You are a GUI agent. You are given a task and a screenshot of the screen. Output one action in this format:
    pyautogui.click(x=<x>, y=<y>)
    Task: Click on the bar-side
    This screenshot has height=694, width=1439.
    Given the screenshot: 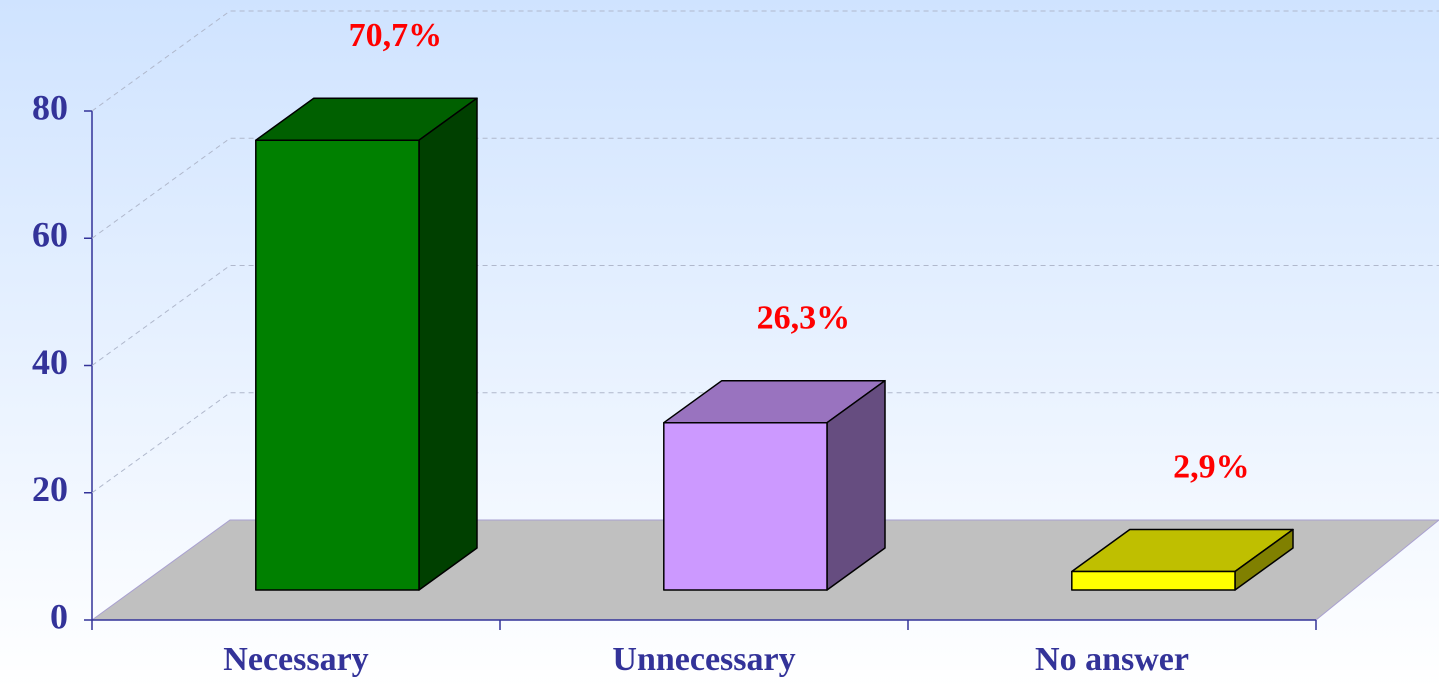 What is the action you would take?
    pyautogui.click(x=448, y=344)
    